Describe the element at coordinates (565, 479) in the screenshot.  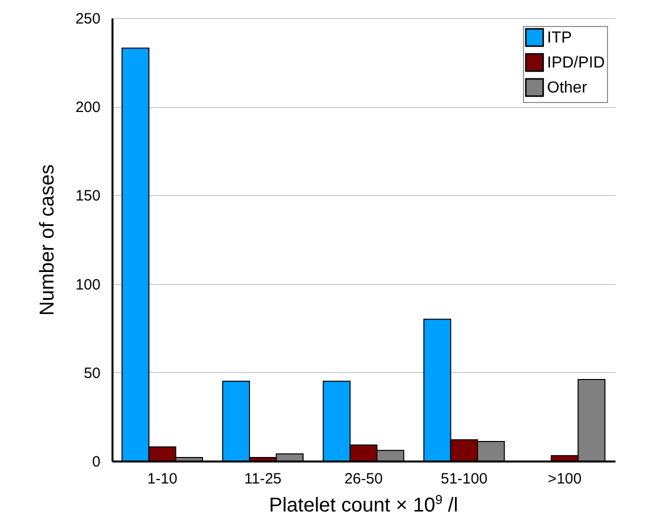
I see `x-tick-label: >100` at that location.